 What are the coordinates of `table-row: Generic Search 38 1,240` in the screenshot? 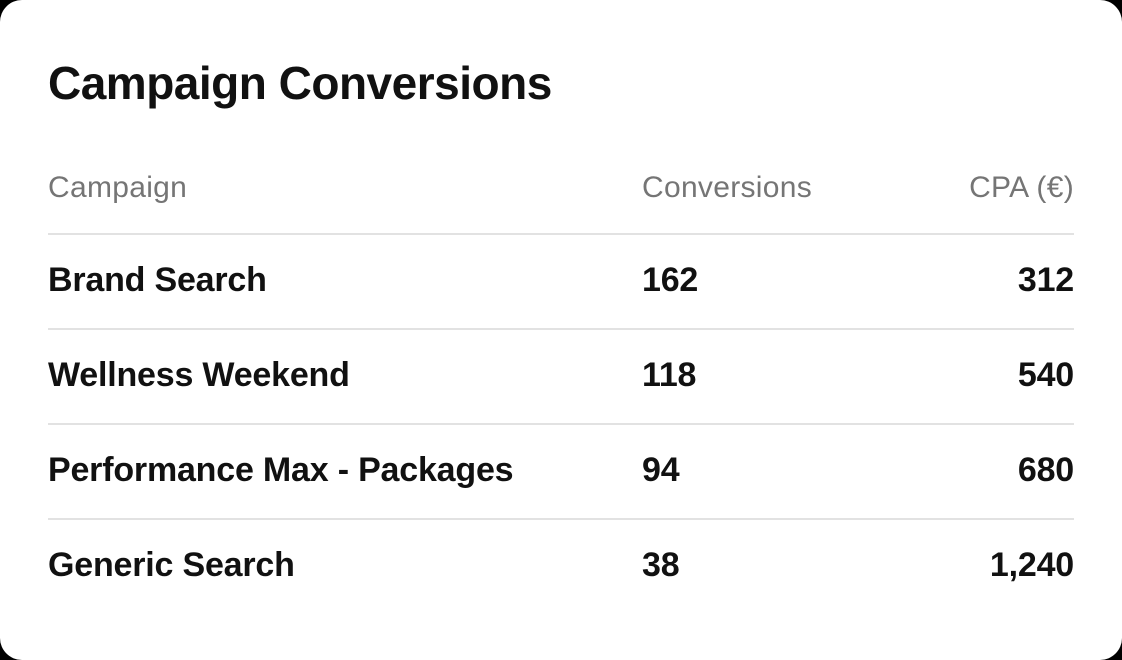 It's located at (561, 566).